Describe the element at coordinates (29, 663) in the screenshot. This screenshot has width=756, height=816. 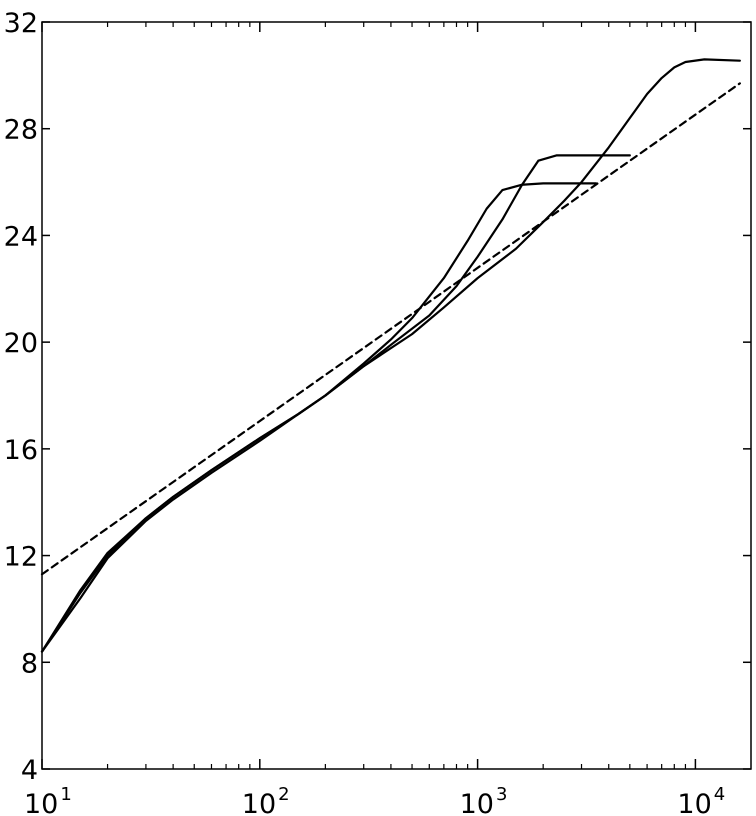
I see `y-tick-label: 8` at that location.